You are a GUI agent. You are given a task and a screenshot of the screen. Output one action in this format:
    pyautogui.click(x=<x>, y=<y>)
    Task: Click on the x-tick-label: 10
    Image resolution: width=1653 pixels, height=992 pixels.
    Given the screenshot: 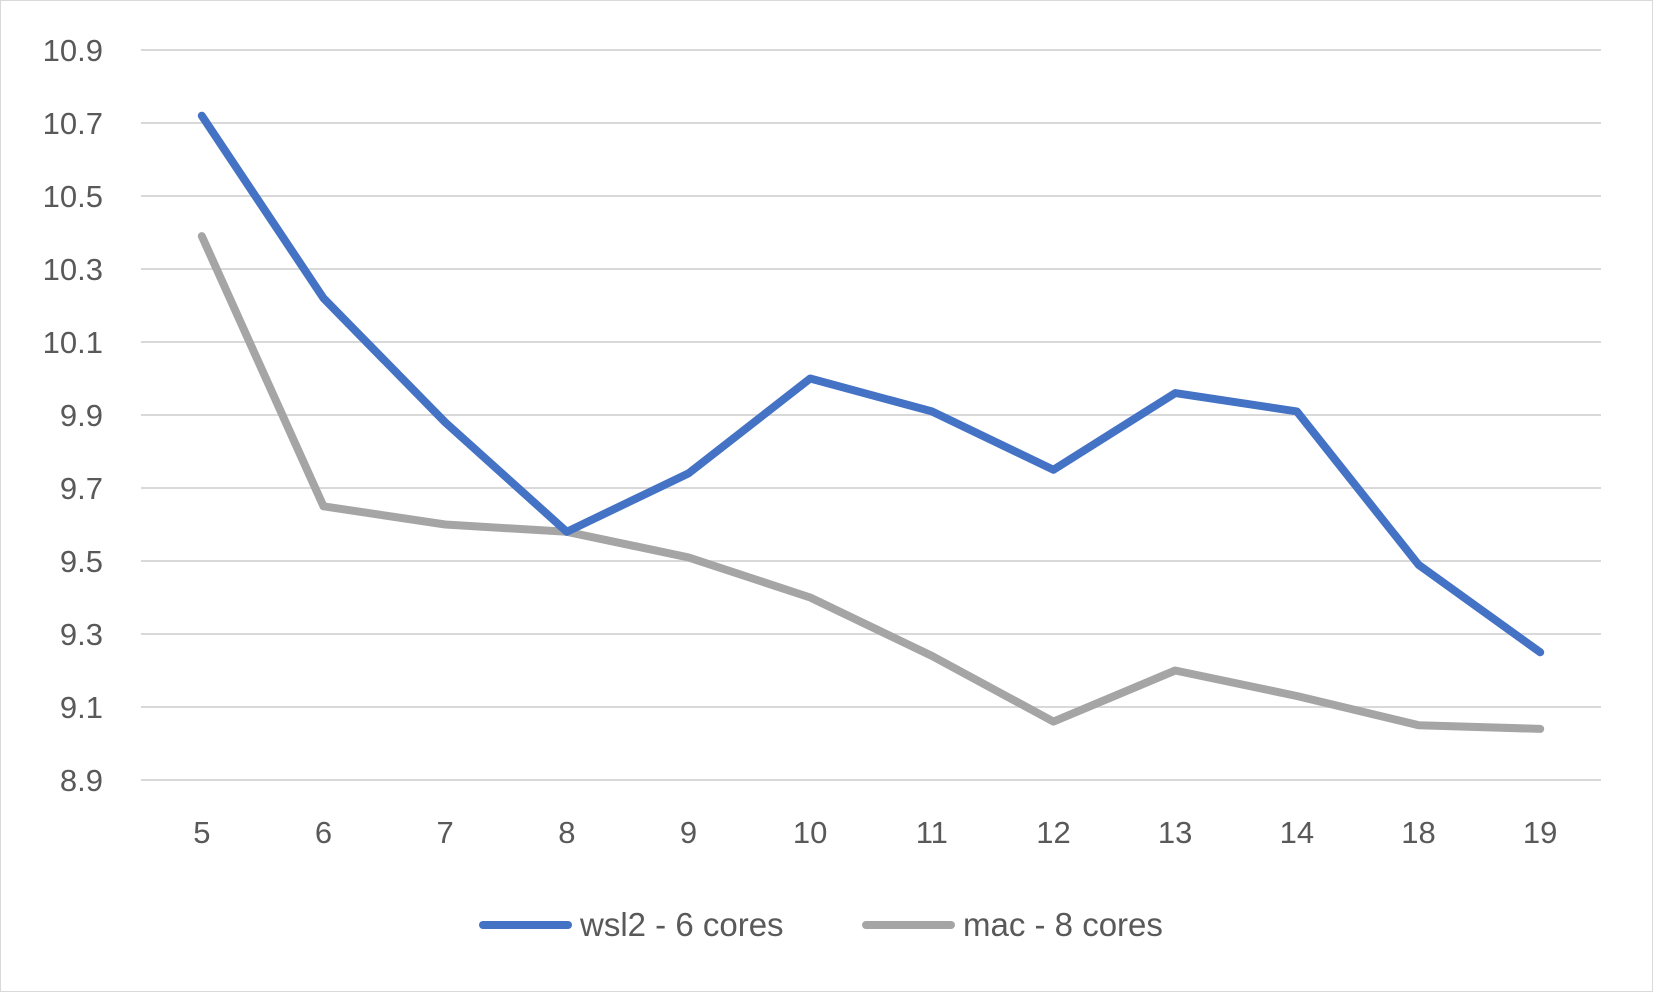 What is the action you would take?
    pyautogui.click(x=810, y=832)
    